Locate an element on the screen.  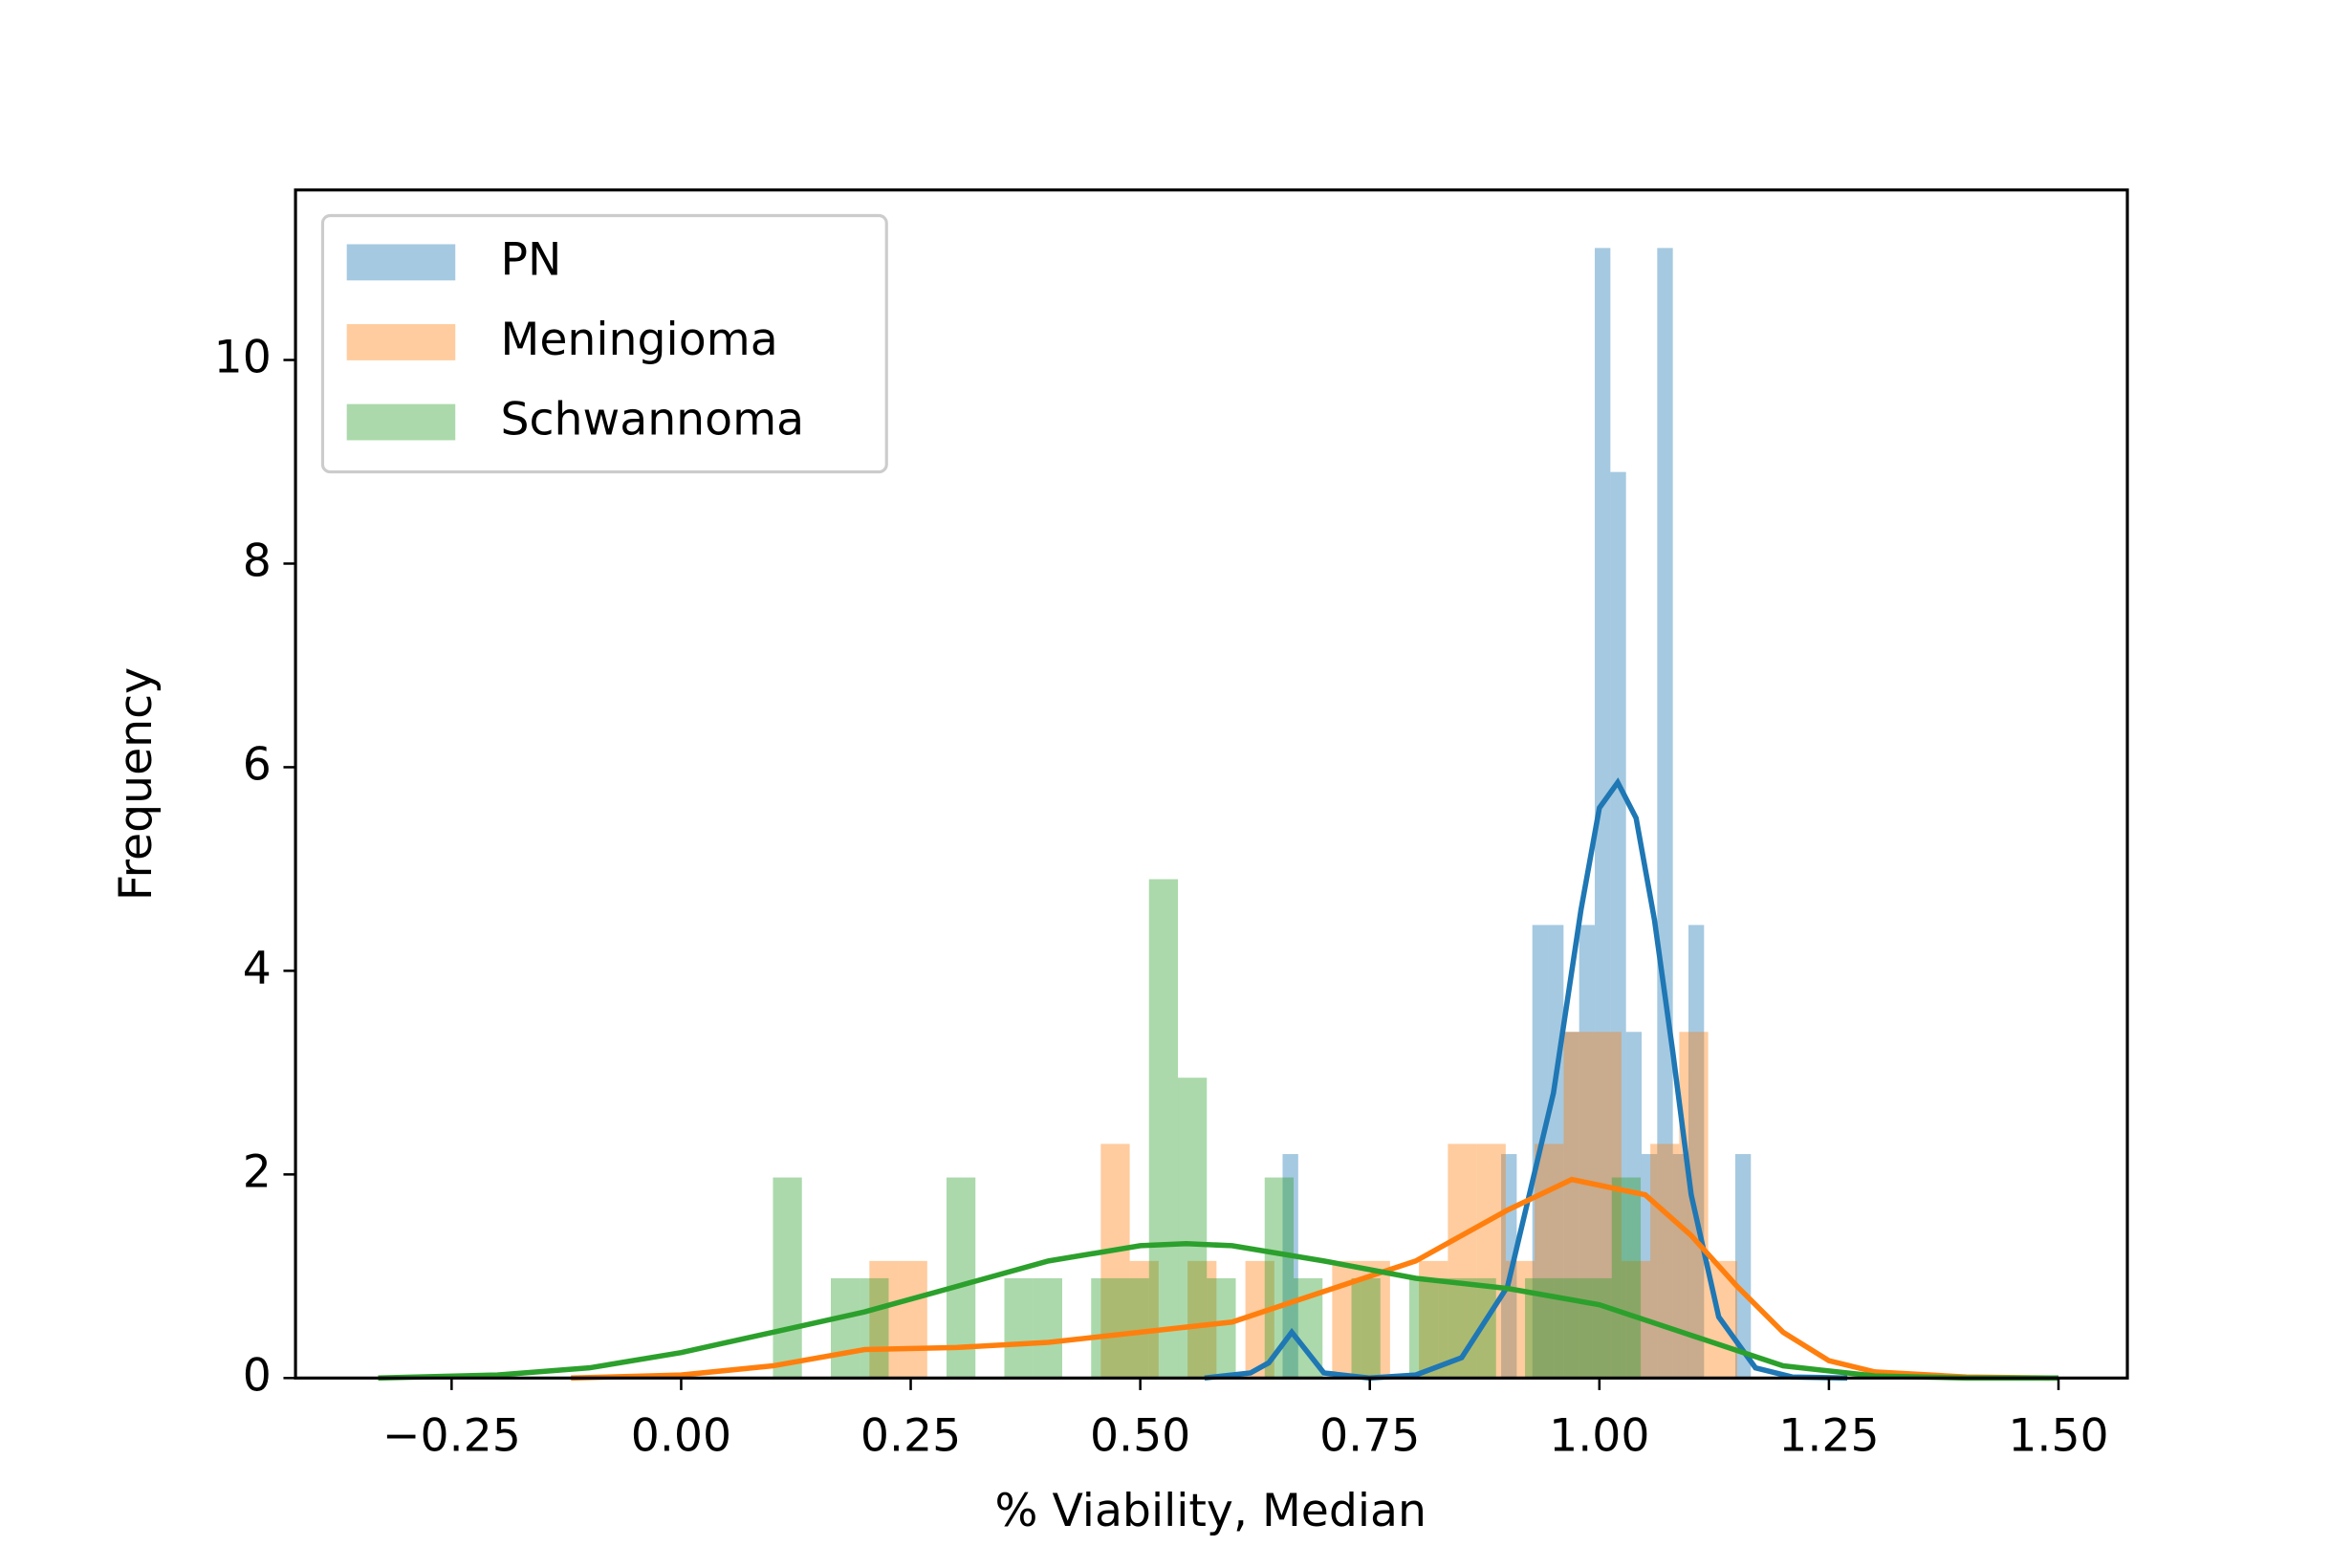
x-tick-label: 1.50 is located at coordinates (2058, 1435).